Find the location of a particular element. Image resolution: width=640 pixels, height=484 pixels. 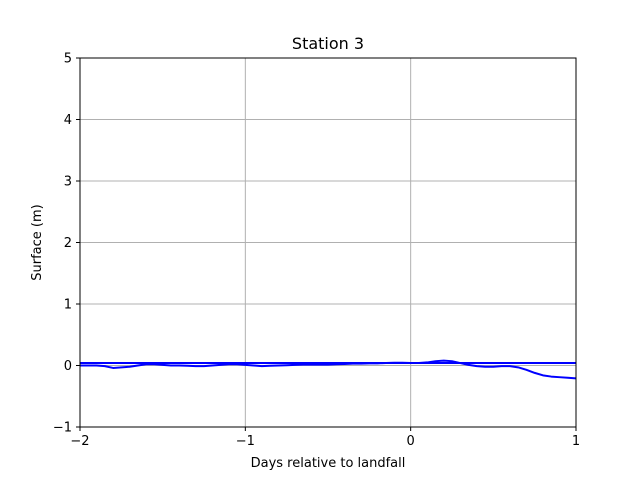

y-tick-label: 5 is located at coordinates (68, 59).